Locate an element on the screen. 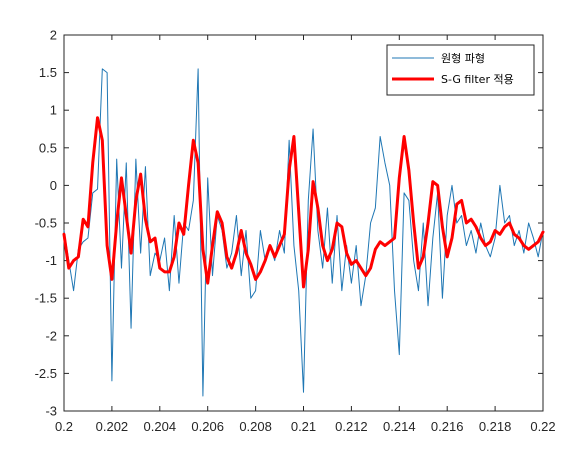 The width and height of the screenshot is (571, 459). x-tick-label: 0.218 is located at coordinates (495, 426).